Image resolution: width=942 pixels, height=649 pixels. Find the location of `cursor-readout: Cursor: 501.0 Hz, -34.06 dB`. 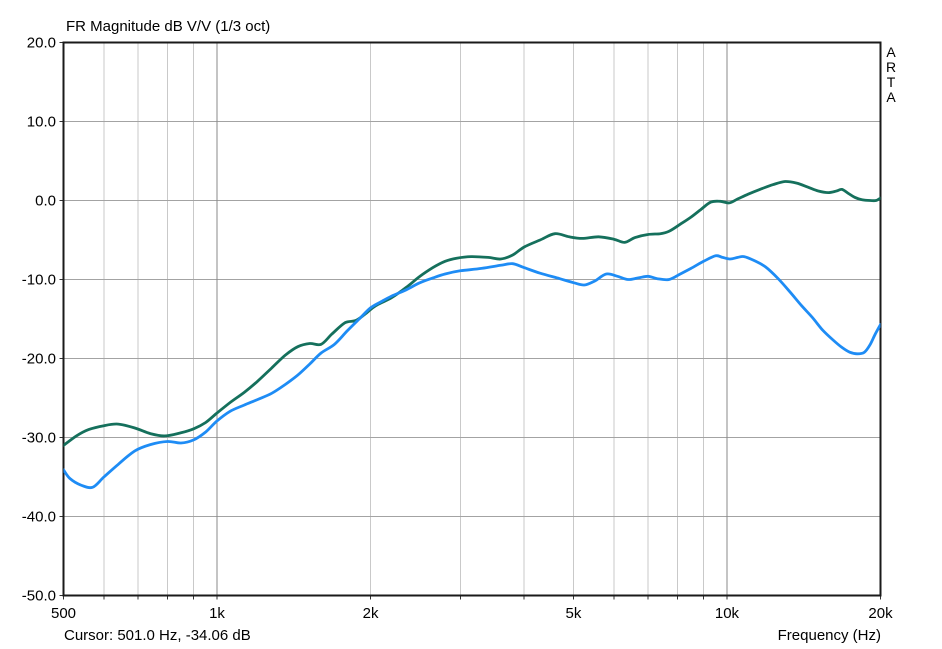

cursor-readout: Cursor: 501.0 Hz, -34.06 dB is located at coordinates (157, 635).